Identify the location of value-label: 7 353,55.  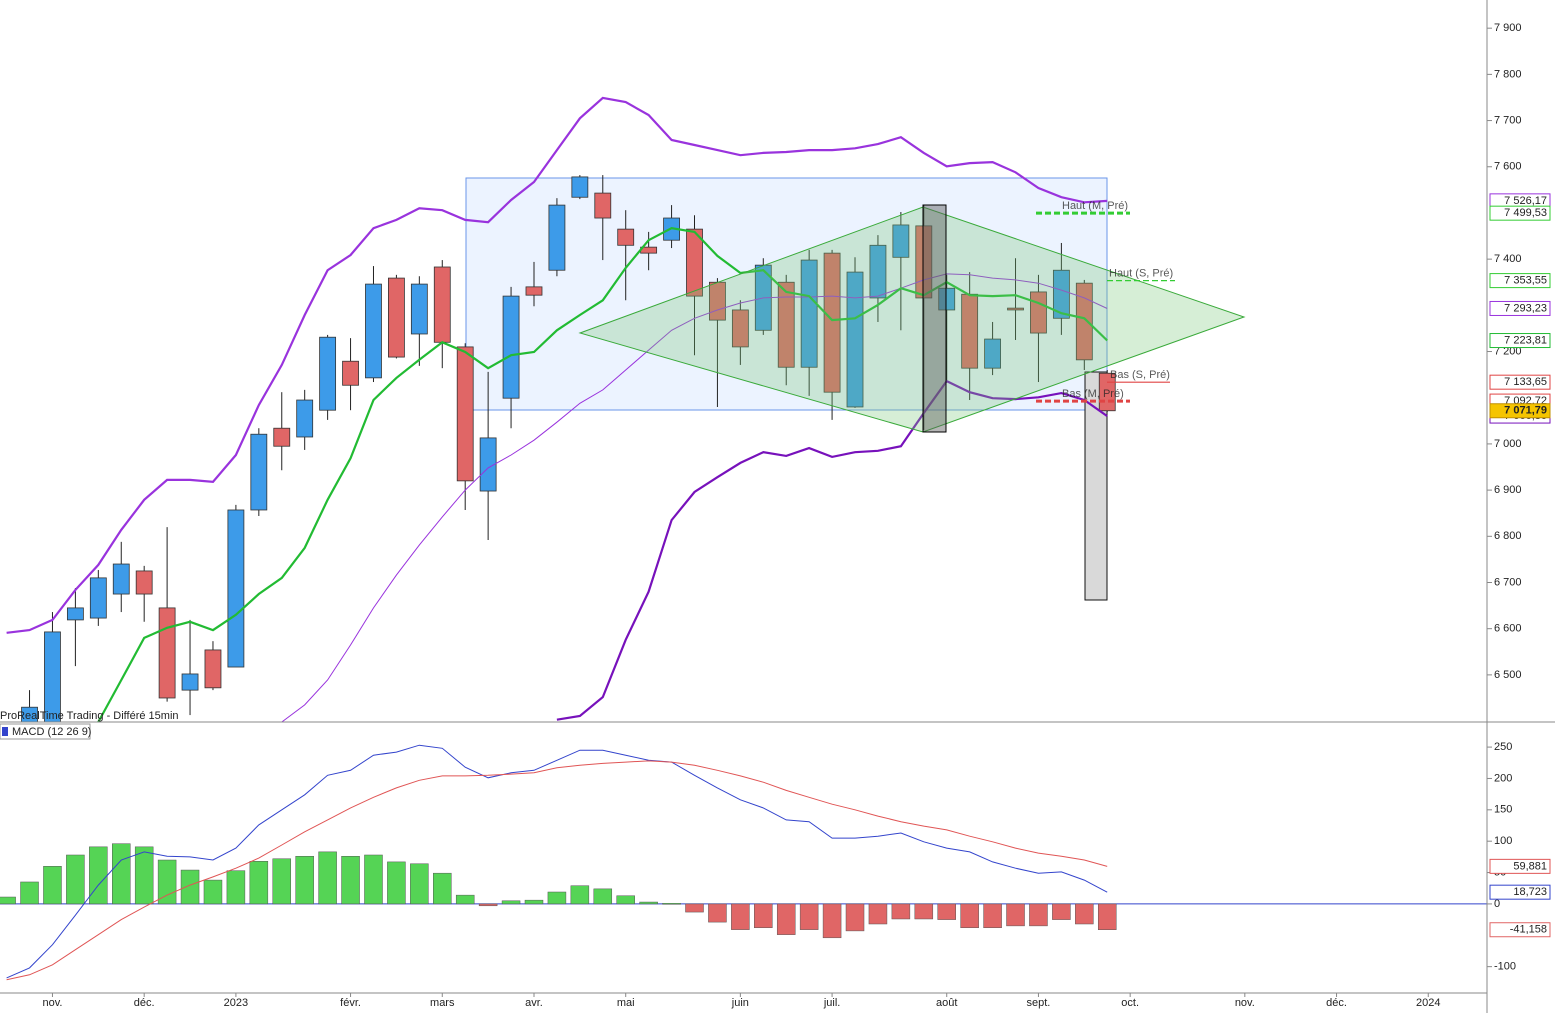
(1525, 281).